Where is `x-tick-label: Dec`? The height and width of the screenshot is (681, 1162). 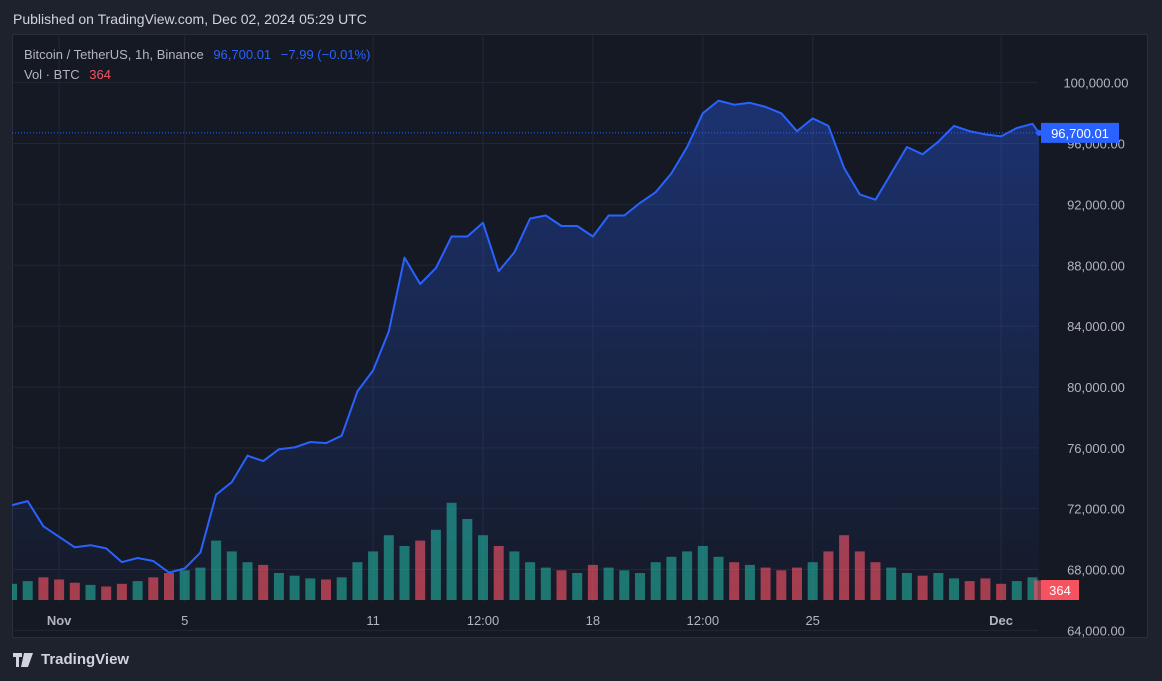
x-tick-label: Dec is located at coordinates (1001, 620).